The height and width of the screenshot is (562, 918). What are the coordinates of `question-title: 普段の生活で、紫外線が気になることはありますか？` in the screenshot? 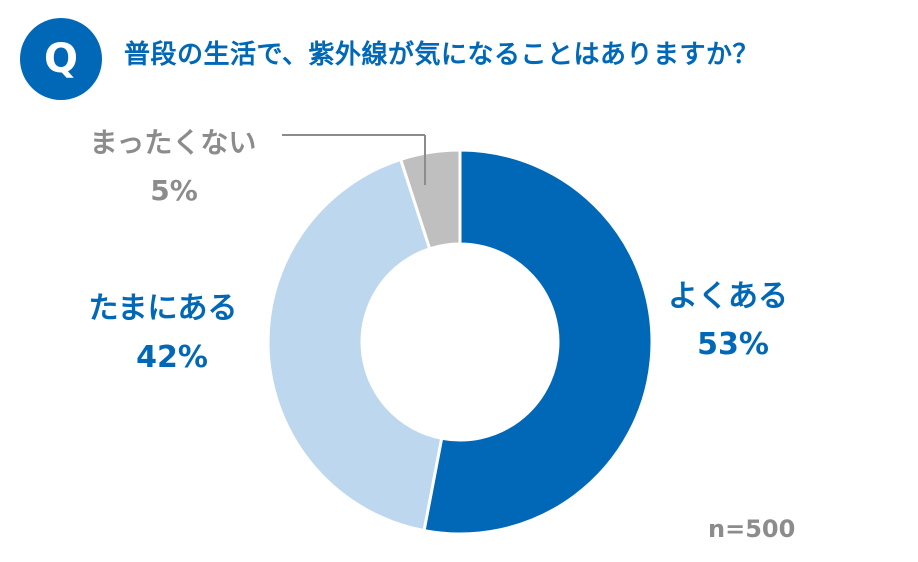 It's located at (441, 55).